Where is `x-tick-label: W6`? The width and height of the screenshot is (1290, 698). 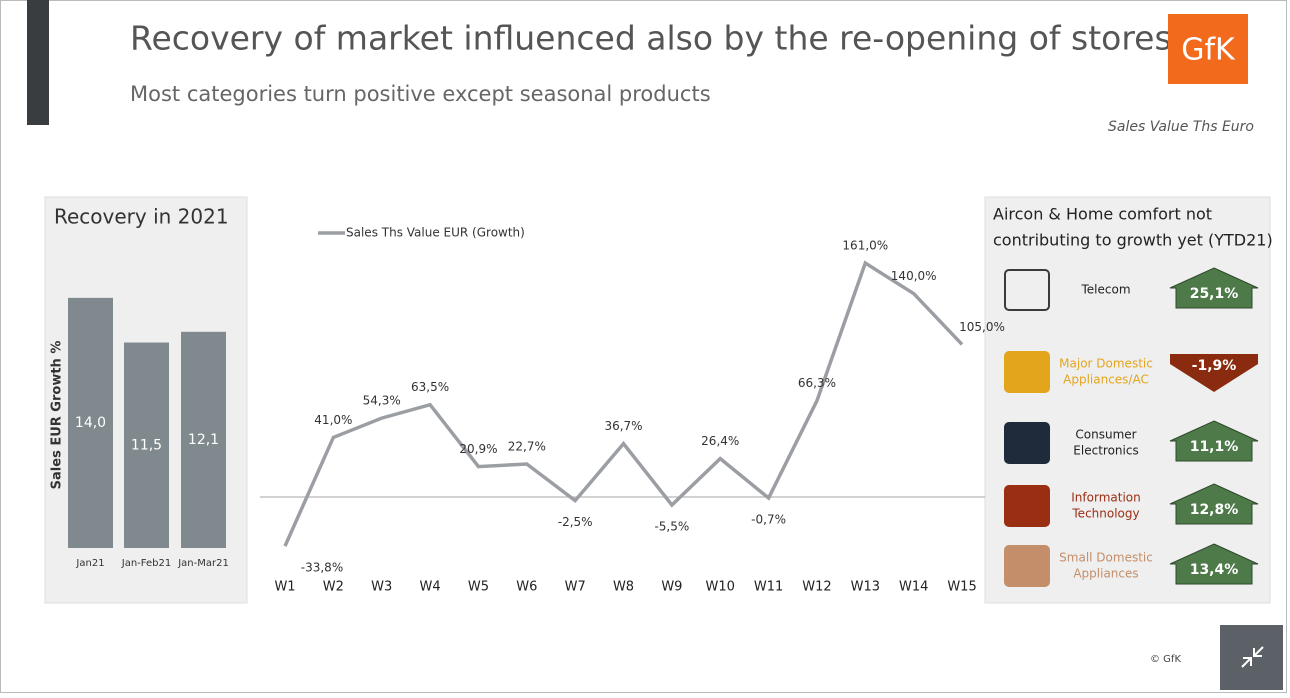 x-tick-label: W6 is located at coordinates (526, 587).